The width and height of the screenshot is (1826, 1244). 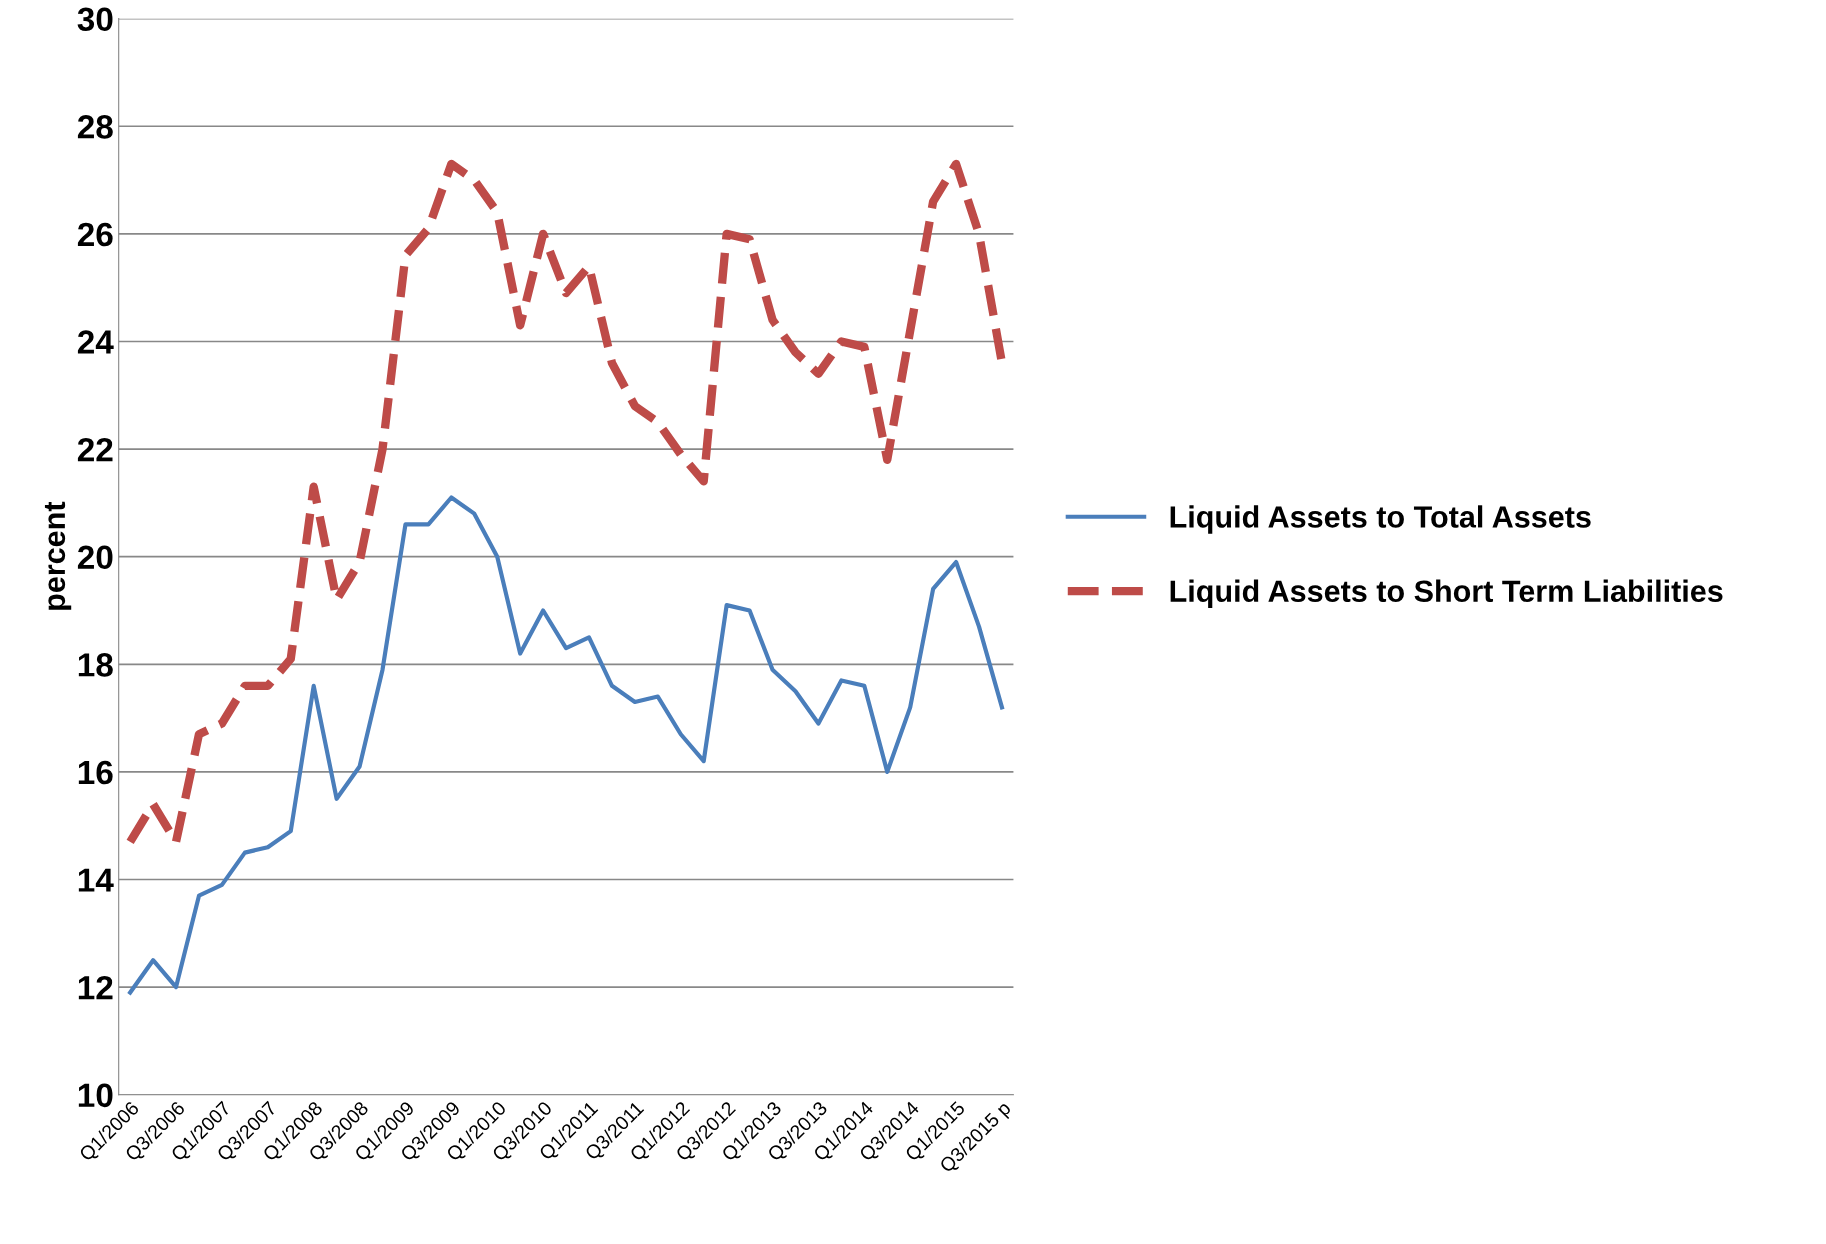 I want to click on y-tick-label: 14, so click(x=96, y=880).